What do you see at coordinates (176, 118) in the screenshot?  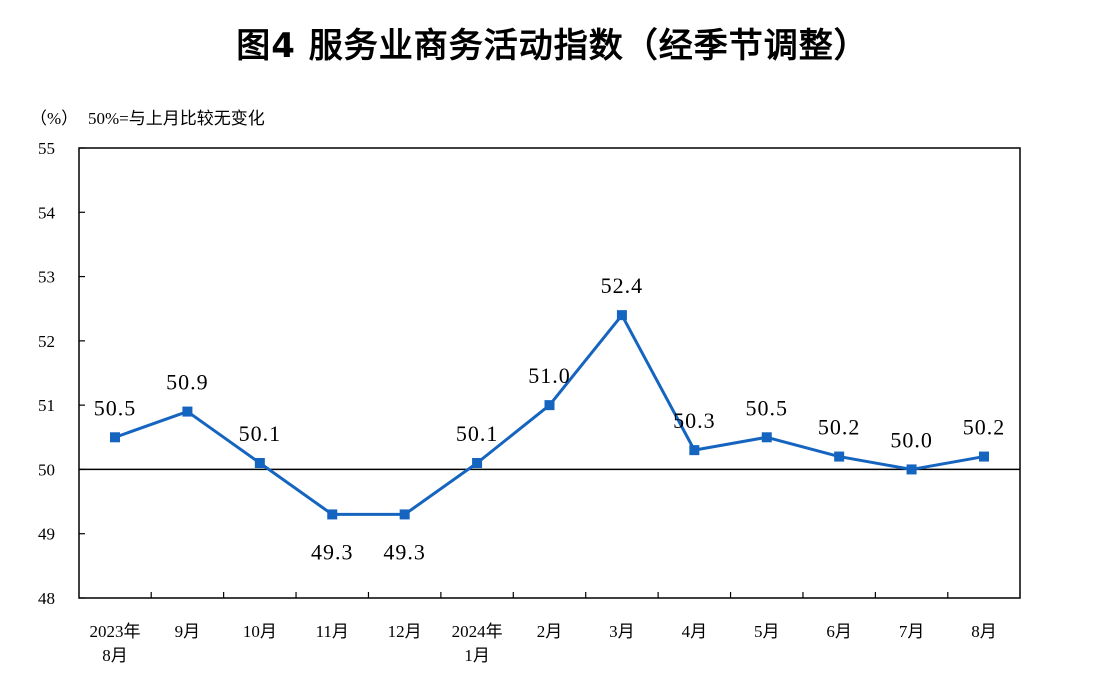 I see `reference-note: 50%=与上月比较无变化` at bounding box center [176, 118].